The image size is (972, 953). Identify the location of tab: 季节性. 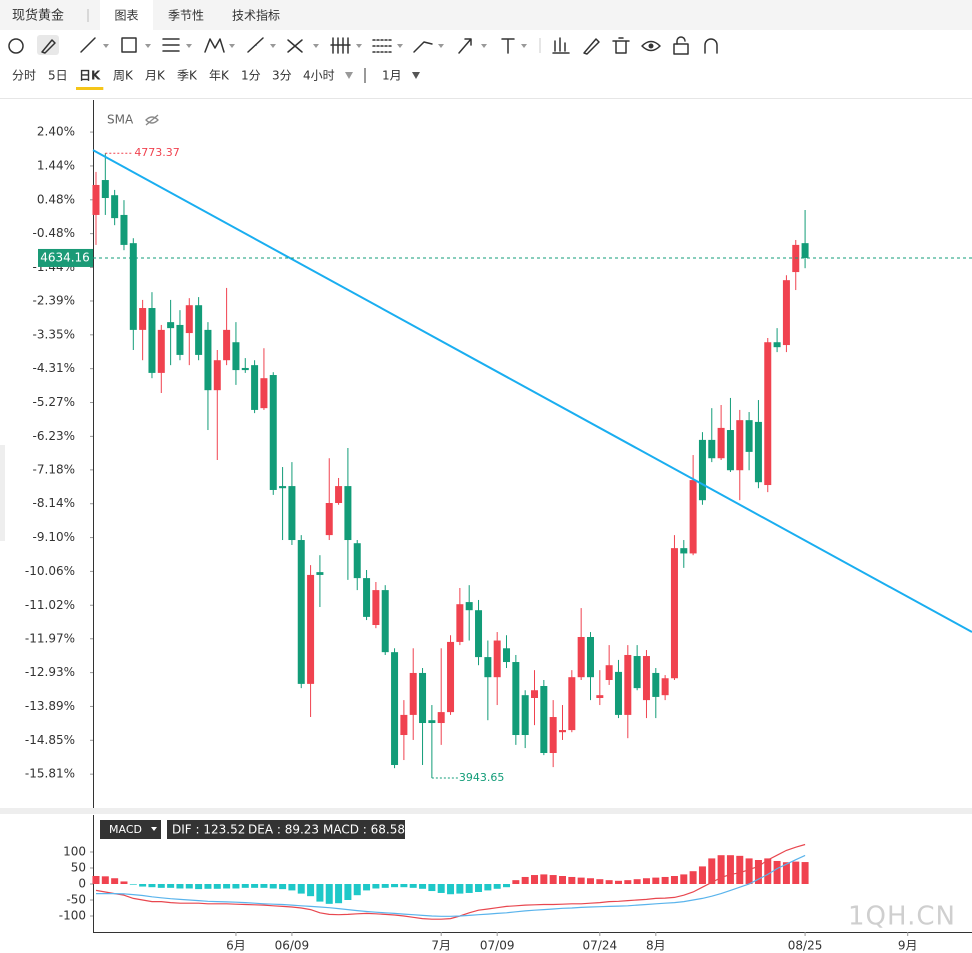
(186, 16).